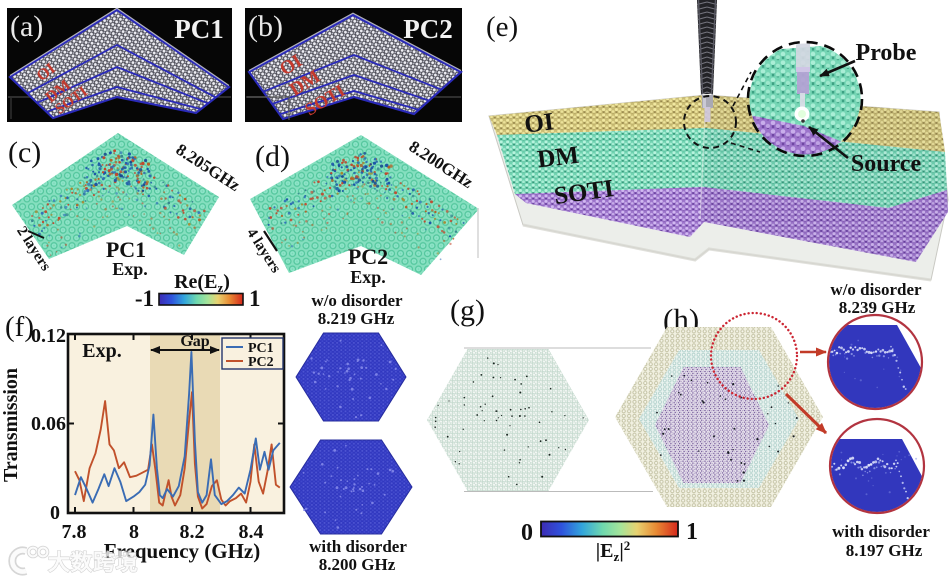 This screenshot has width=952, height=584. What do you see at coordinates (357, 564) in the screenshot?
I see `svg-text: 8.200 GHz` at bounding box center [357, 564].